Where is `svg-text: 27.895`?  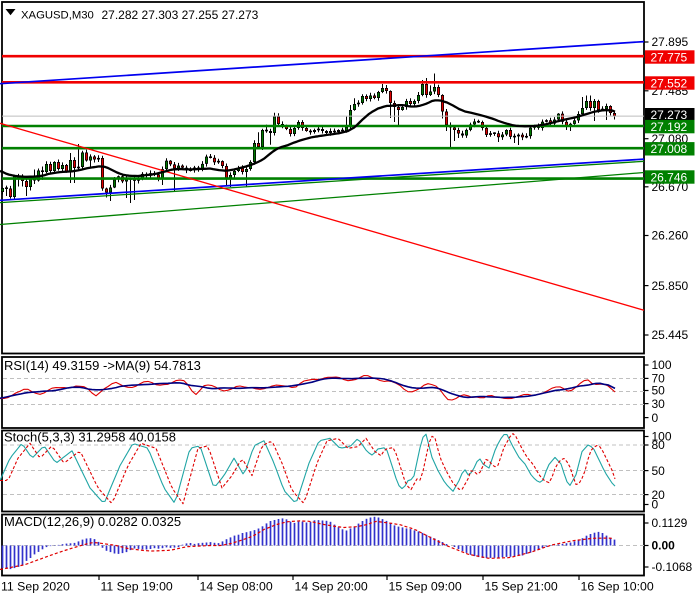 svg-text: 27.895 is located at coordinates (670, 42).